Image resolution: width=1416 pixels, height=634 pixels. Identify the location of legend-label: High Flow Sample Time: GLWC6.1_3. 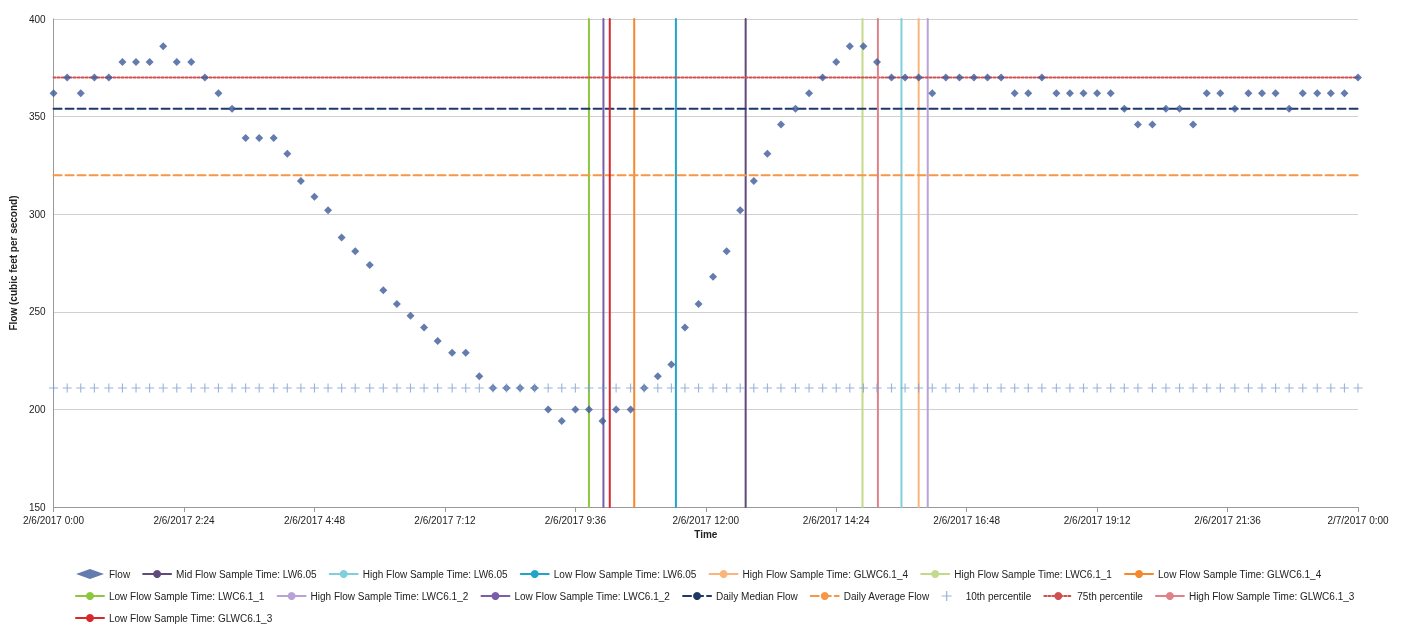
(1271, 596).